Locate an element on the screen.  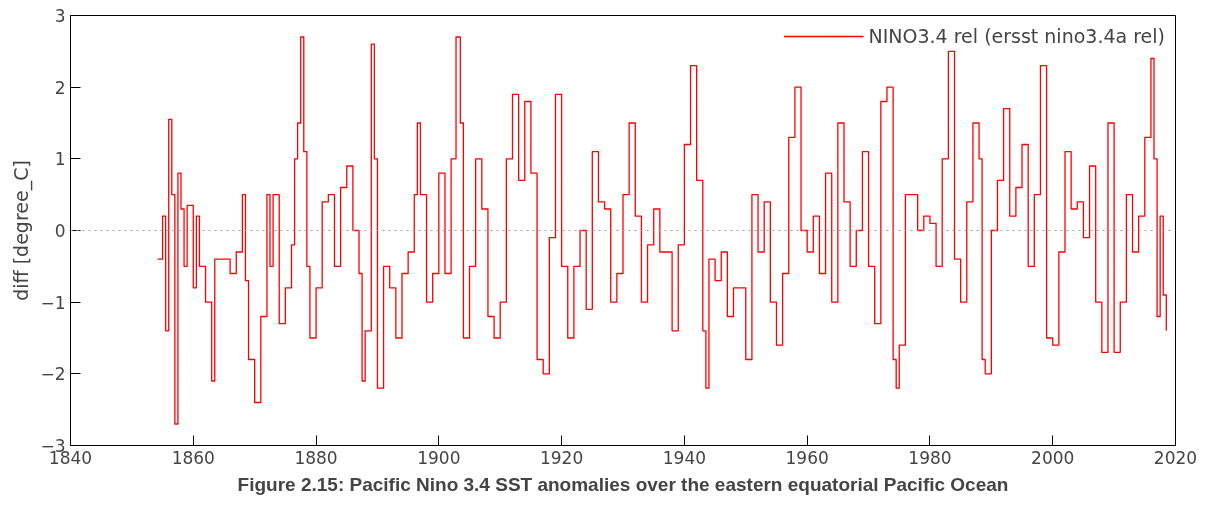
x-tick-label: 1980 is located at coordinates (930, 457).